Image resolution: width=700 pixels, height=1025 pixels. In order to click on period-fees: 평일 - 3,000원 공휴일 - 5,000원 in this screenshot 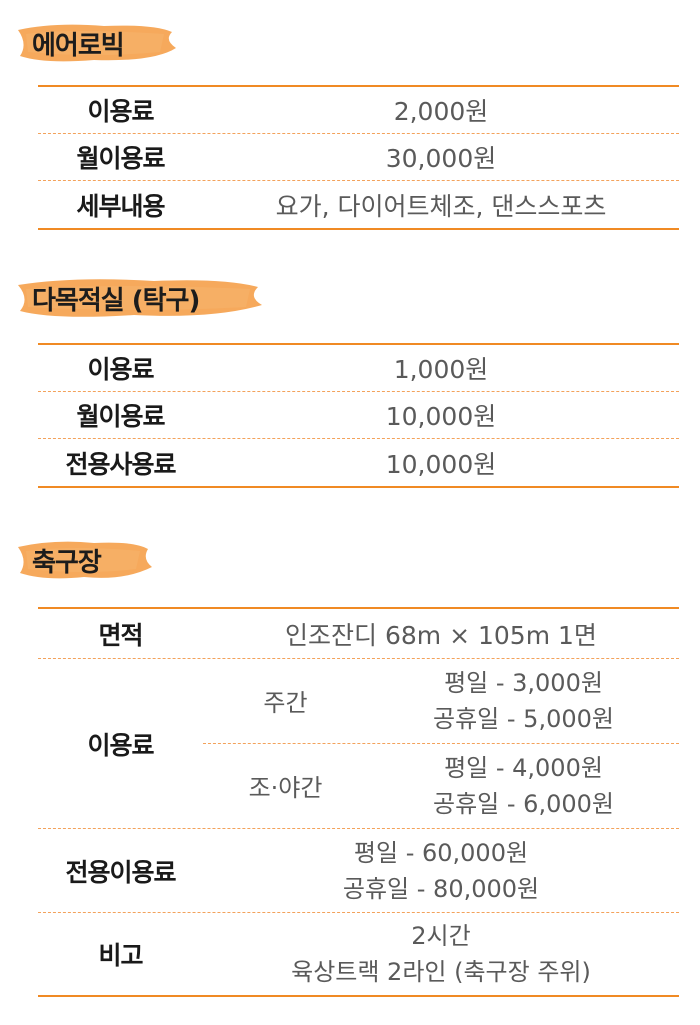, I will do `click(523, 701)`.